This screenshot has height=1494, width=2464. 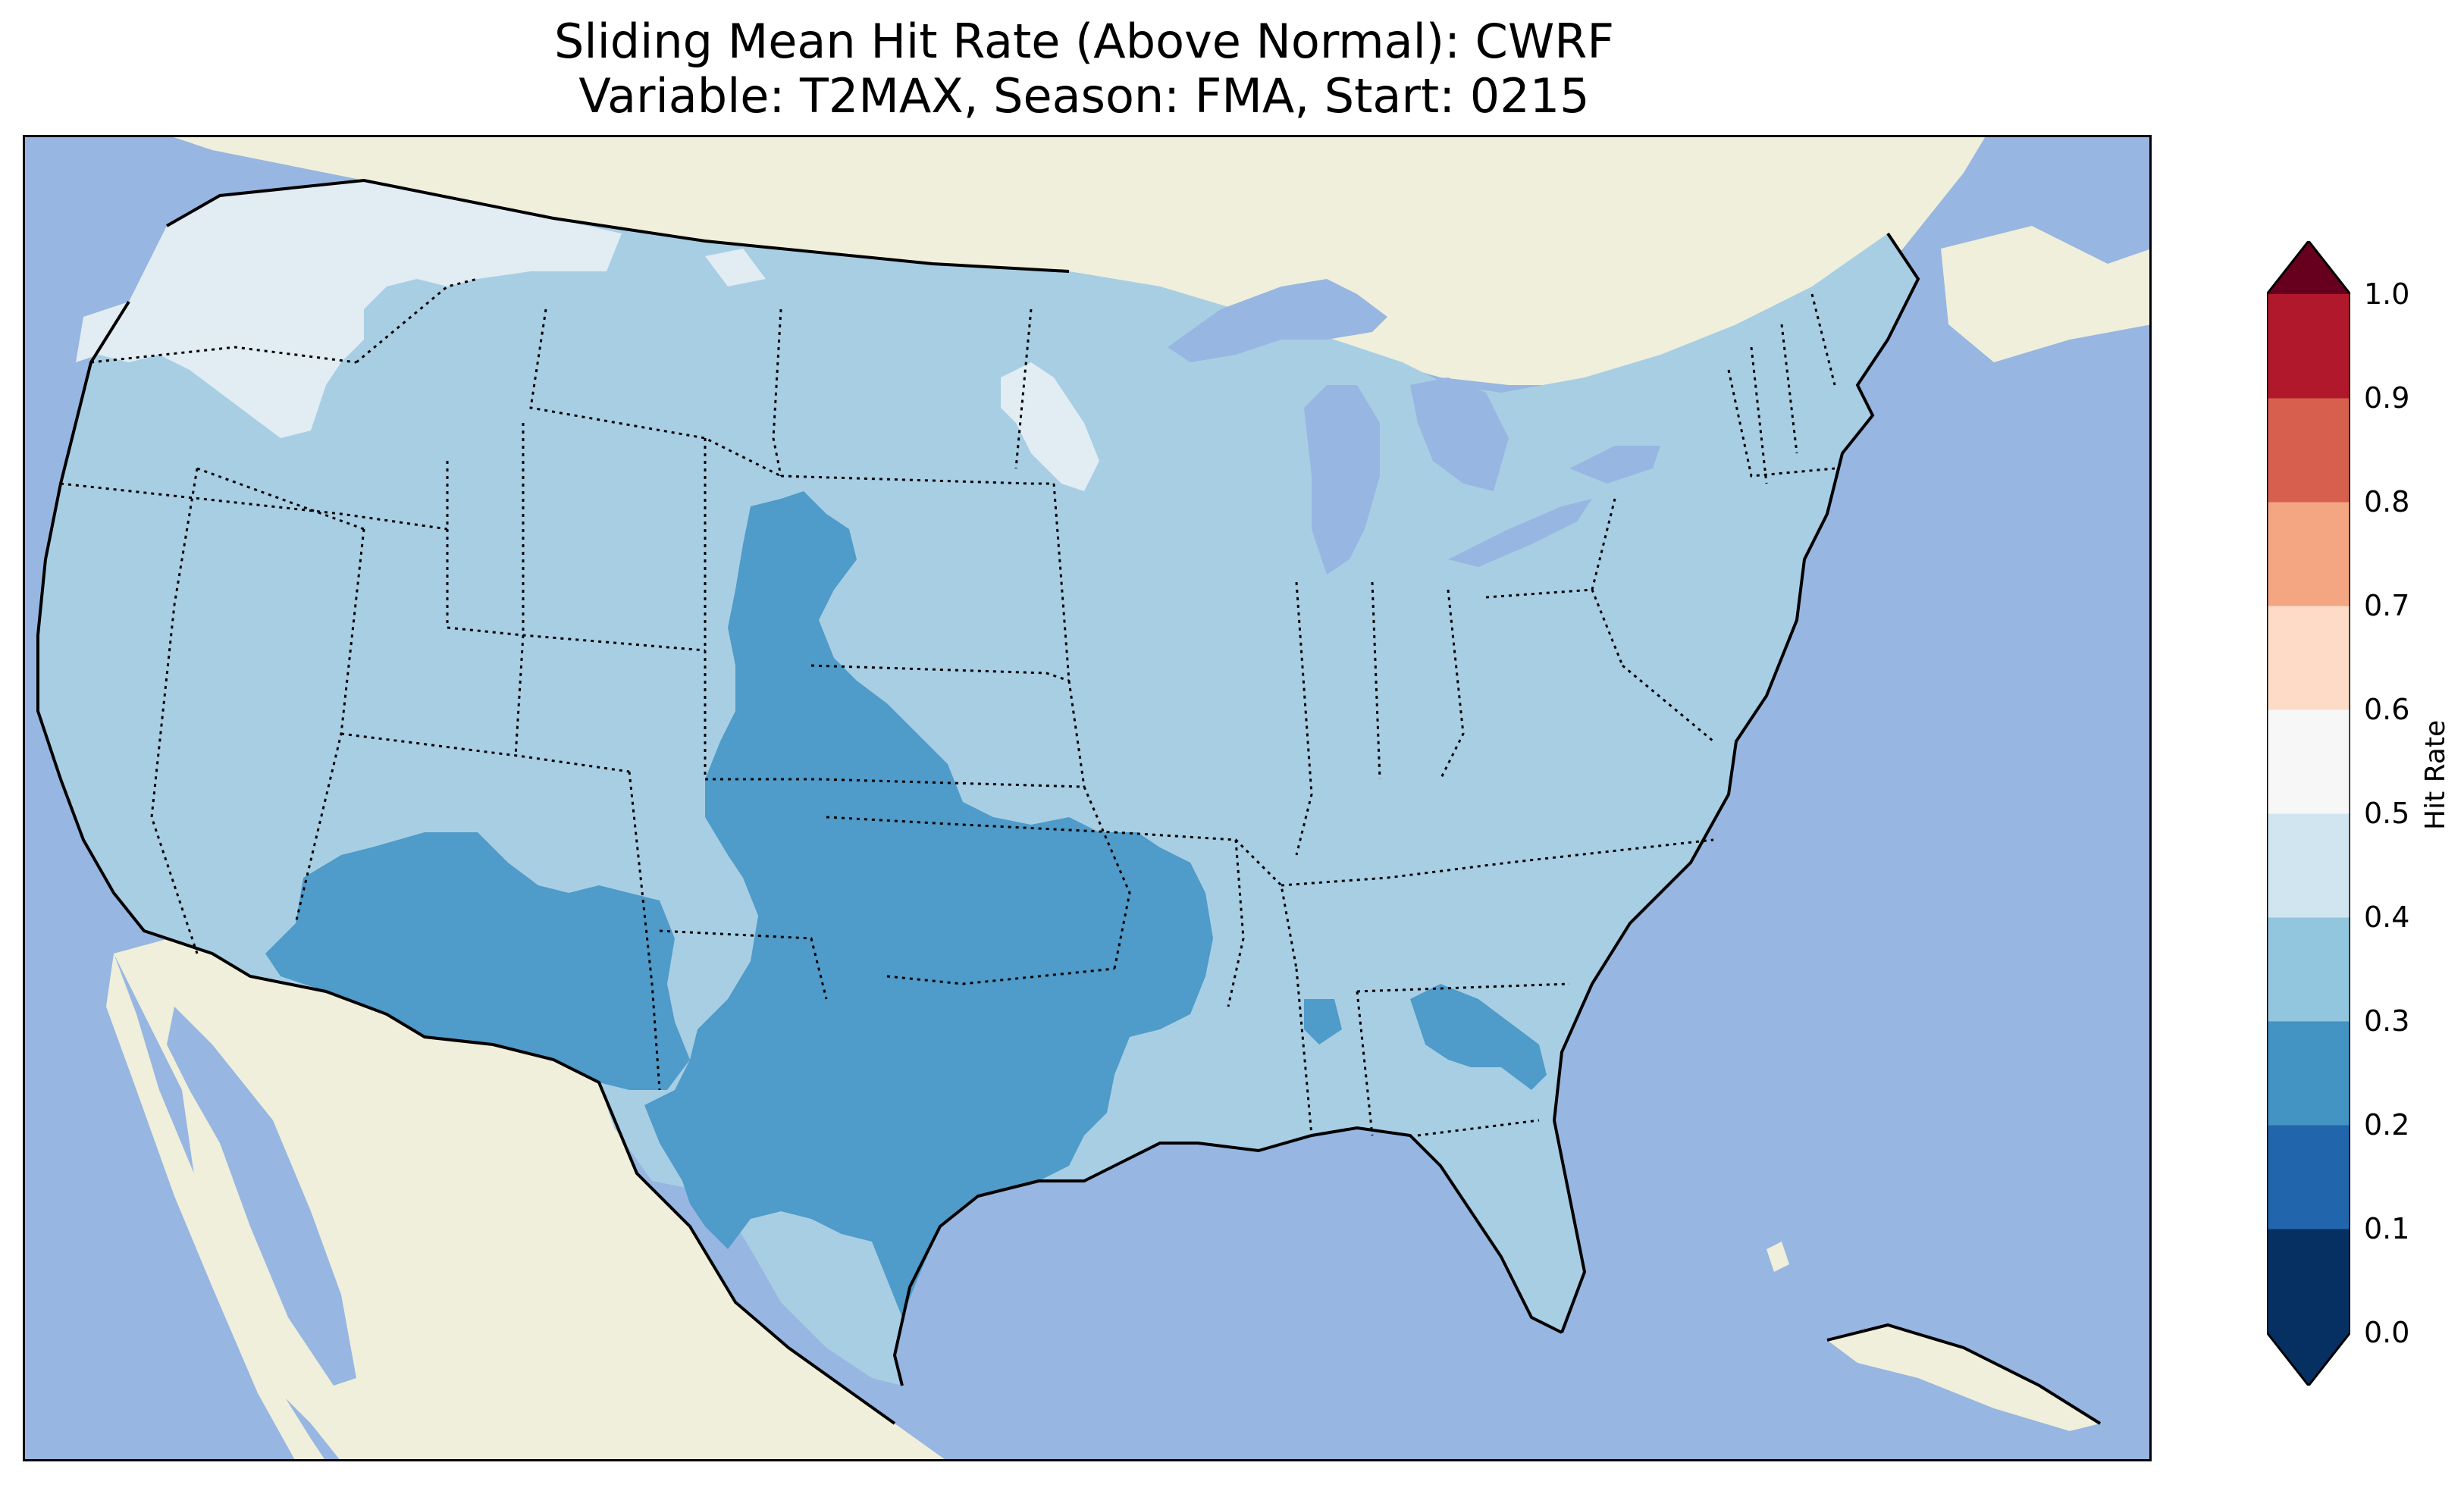 I want to click on bahamas, so click(x=1778, y=1257).